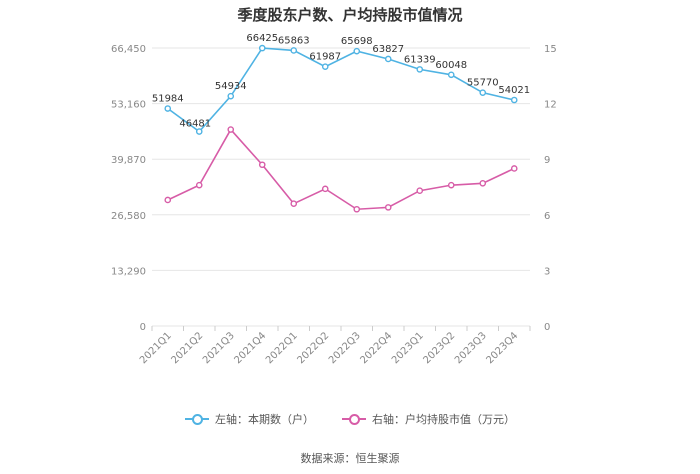 This screenshot has width=700, height=474. What do you see at coordinates (197, 419) in the screenshot?
I see `legend-left-marker-icon` at bounding box center [197, 419].